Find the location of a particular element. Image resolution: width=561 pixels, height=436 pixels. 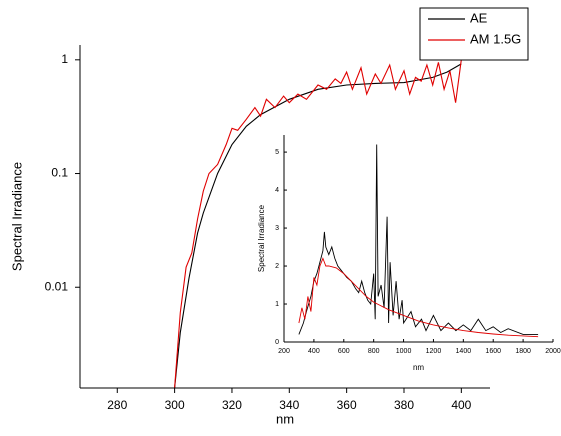

y-tick-label: 0.01 is located at coordinates (57, 286).